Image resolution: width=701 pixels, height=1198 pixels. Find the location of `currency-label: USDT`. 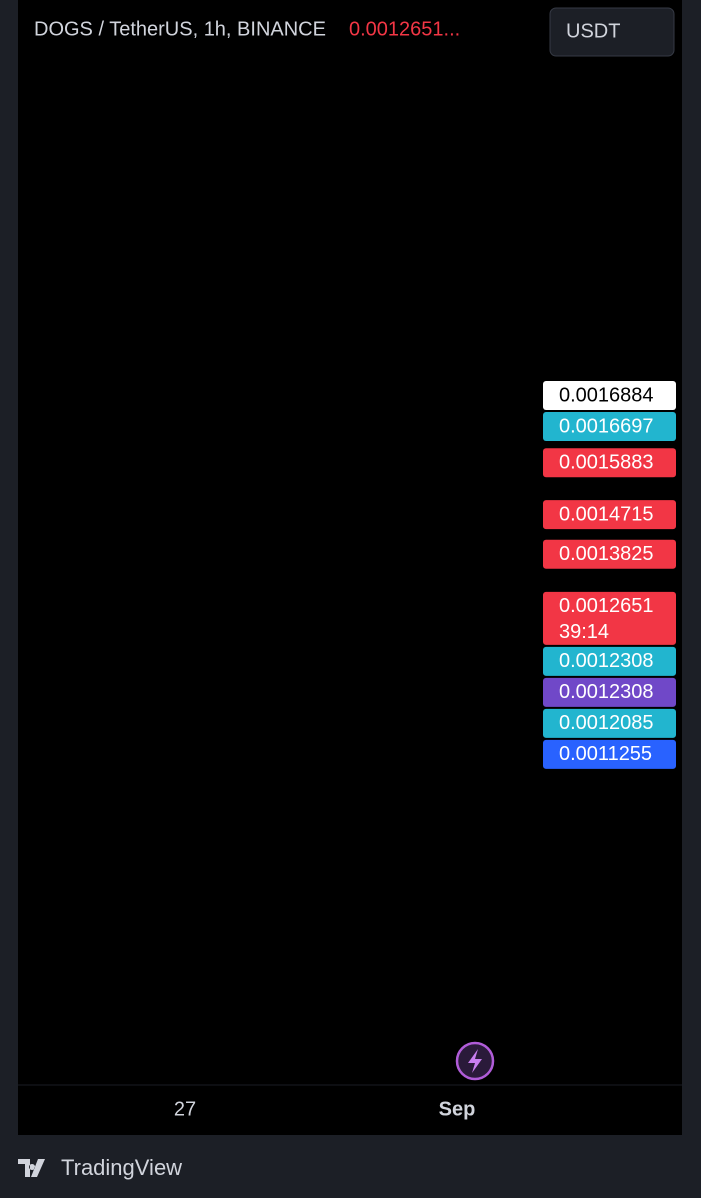

currency-label: USDT is located at coordinates (593, 31).